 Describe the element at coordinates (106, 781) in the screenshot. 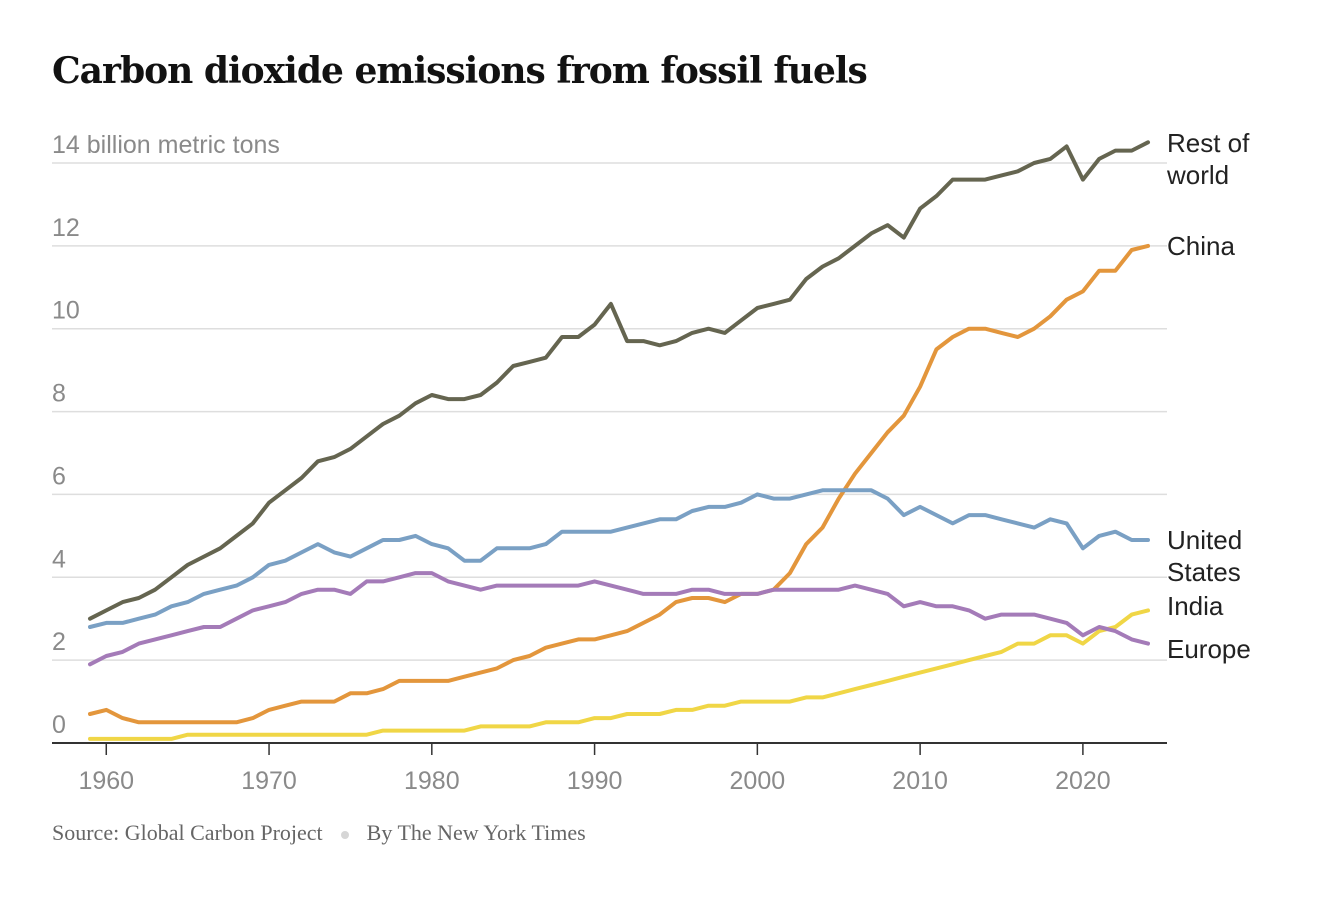

I see `x-tick-label: 1960` at that location.